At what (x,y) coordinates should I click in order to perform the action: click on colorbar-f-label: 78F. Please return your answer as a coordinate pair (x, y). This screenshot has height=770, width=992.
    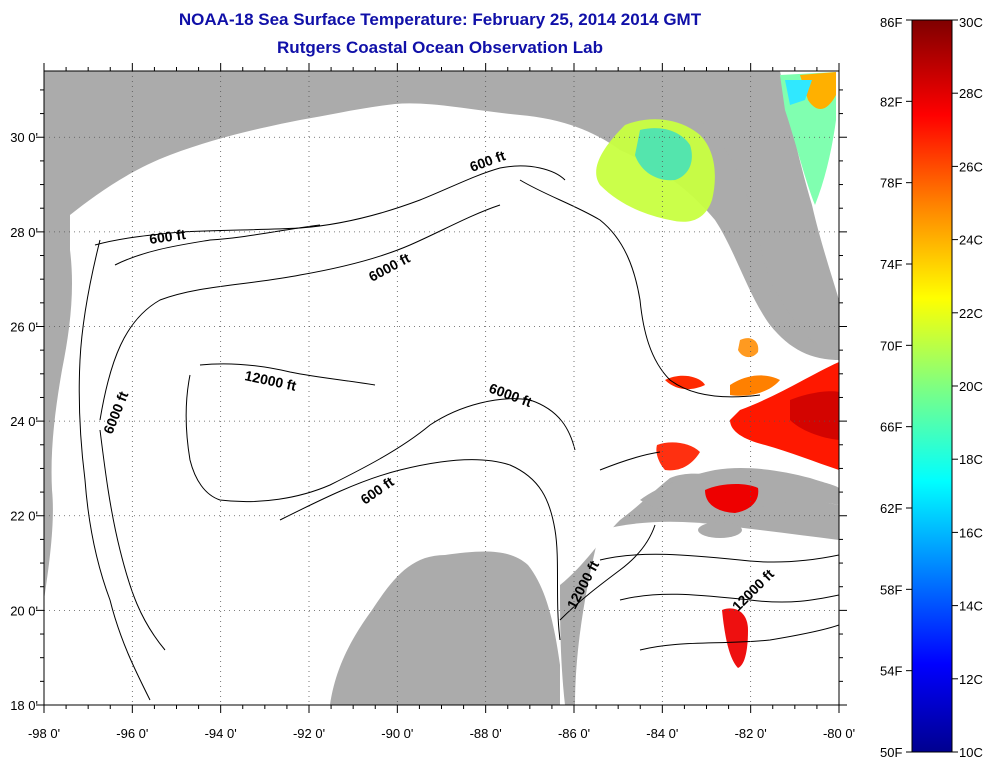
    Looking at the image, I should click on (891, 183).